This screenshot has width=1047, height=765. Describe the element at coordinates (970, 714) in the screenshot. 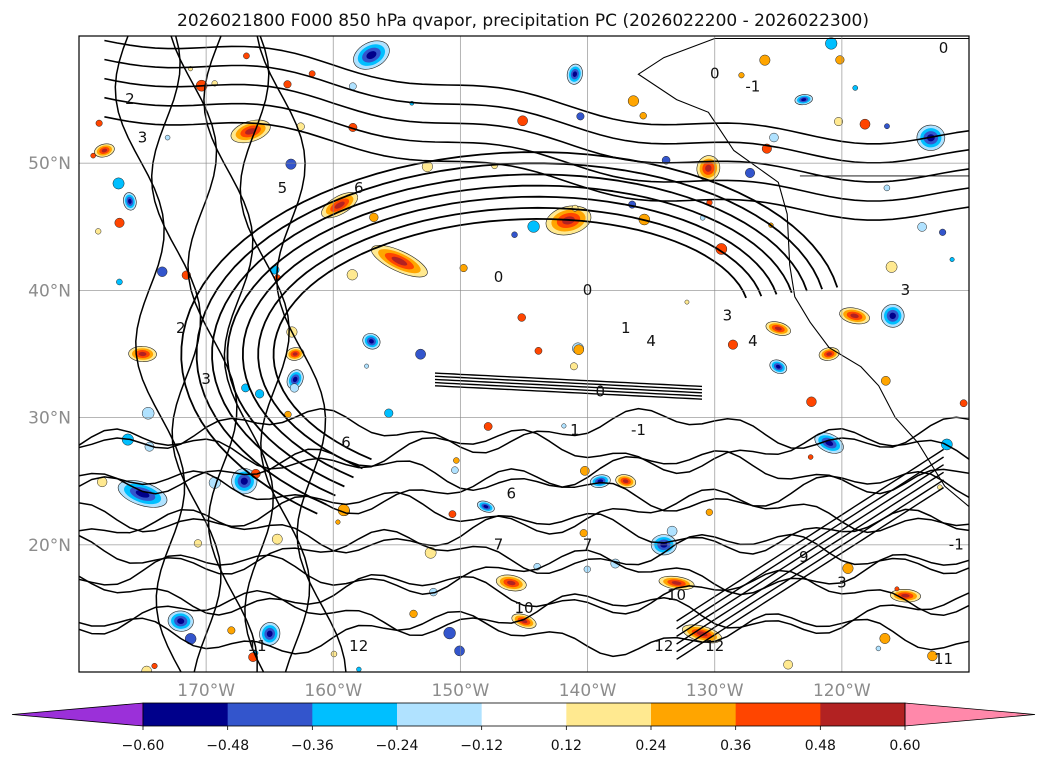

I see `colorbar-extend-max` at that location.